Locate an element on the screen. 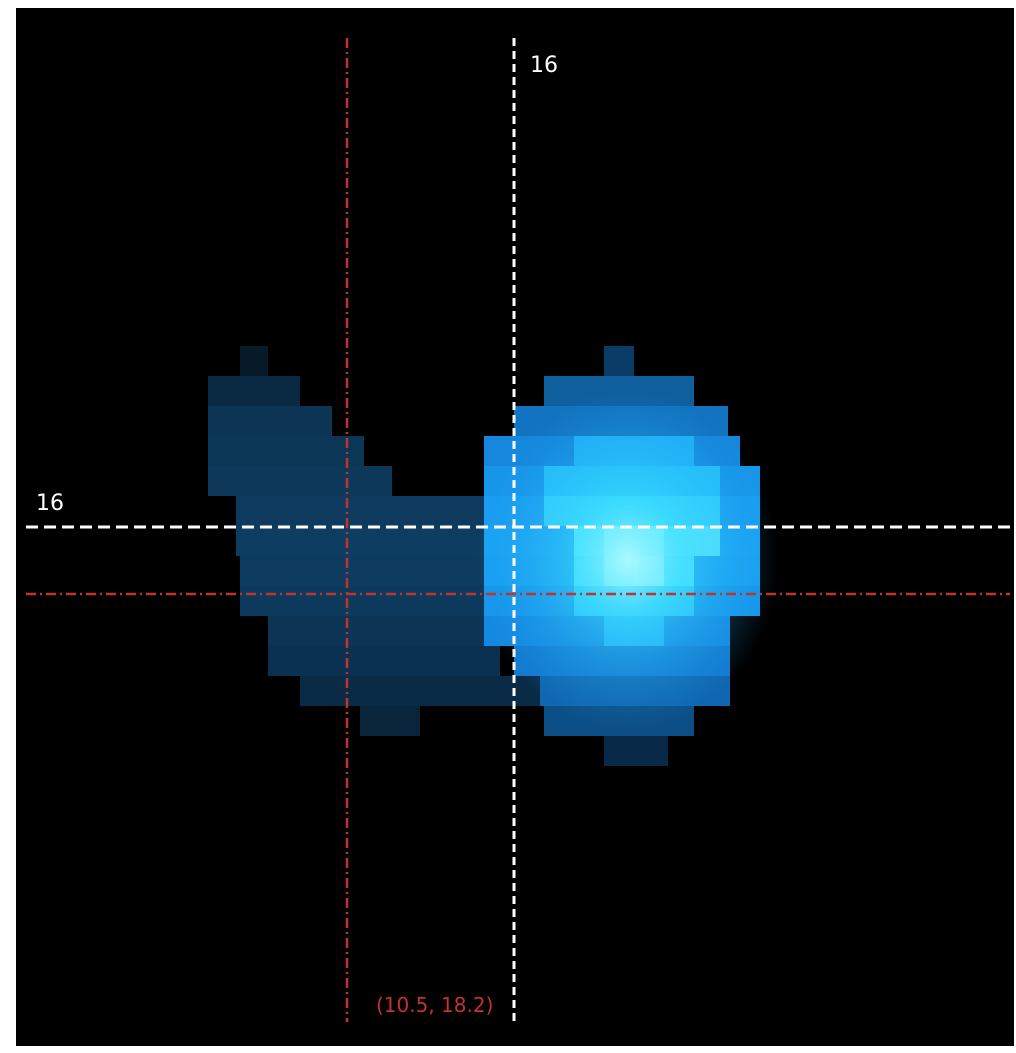 The height and width of the screenshot is (1053, 1016). horizontal-line-label: 16 is located at coordinates (50, 503).